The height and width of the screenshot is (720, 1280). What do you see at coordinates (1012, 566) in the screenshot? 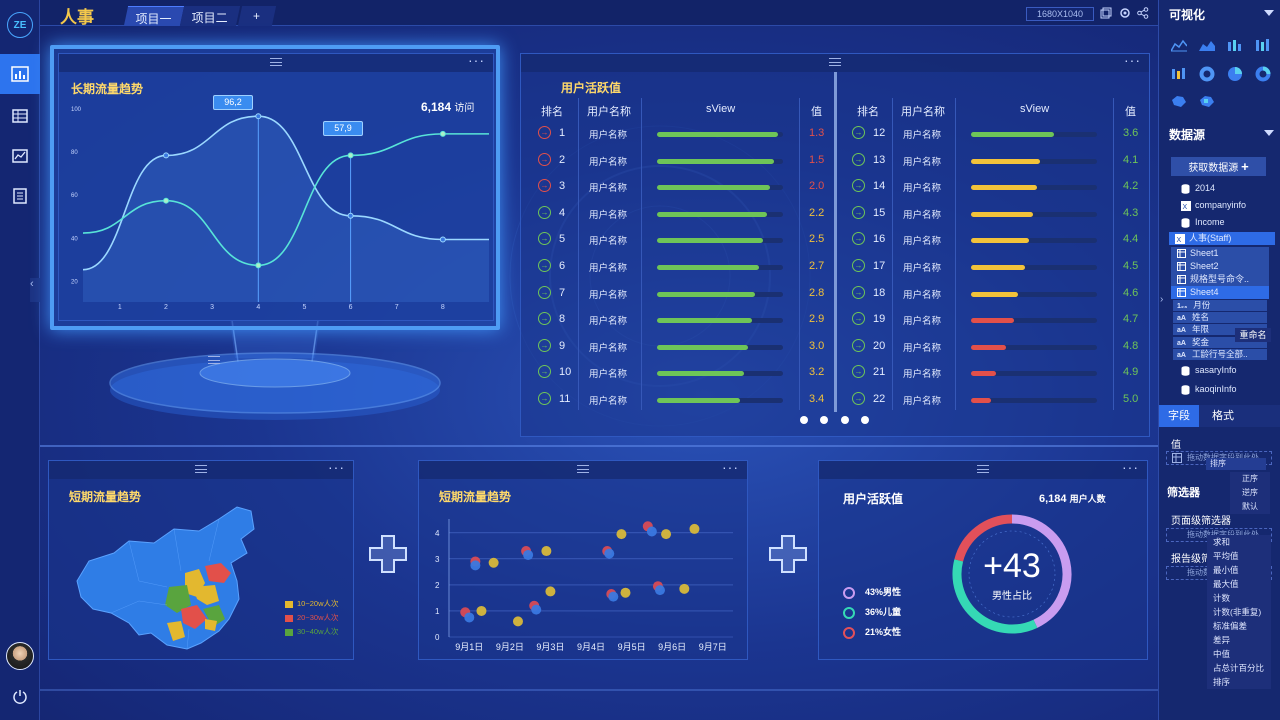
I see `donut-center-value: +43` at bounding box center [1012, 566].